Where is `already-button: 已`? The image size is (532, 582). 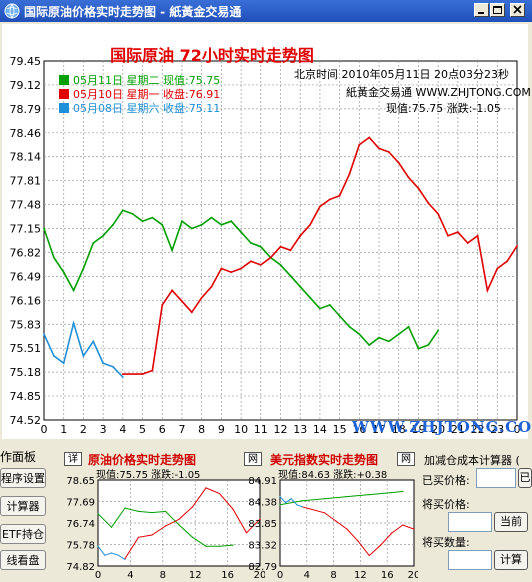 already-button: 已 is located at coordinates (525, 478).